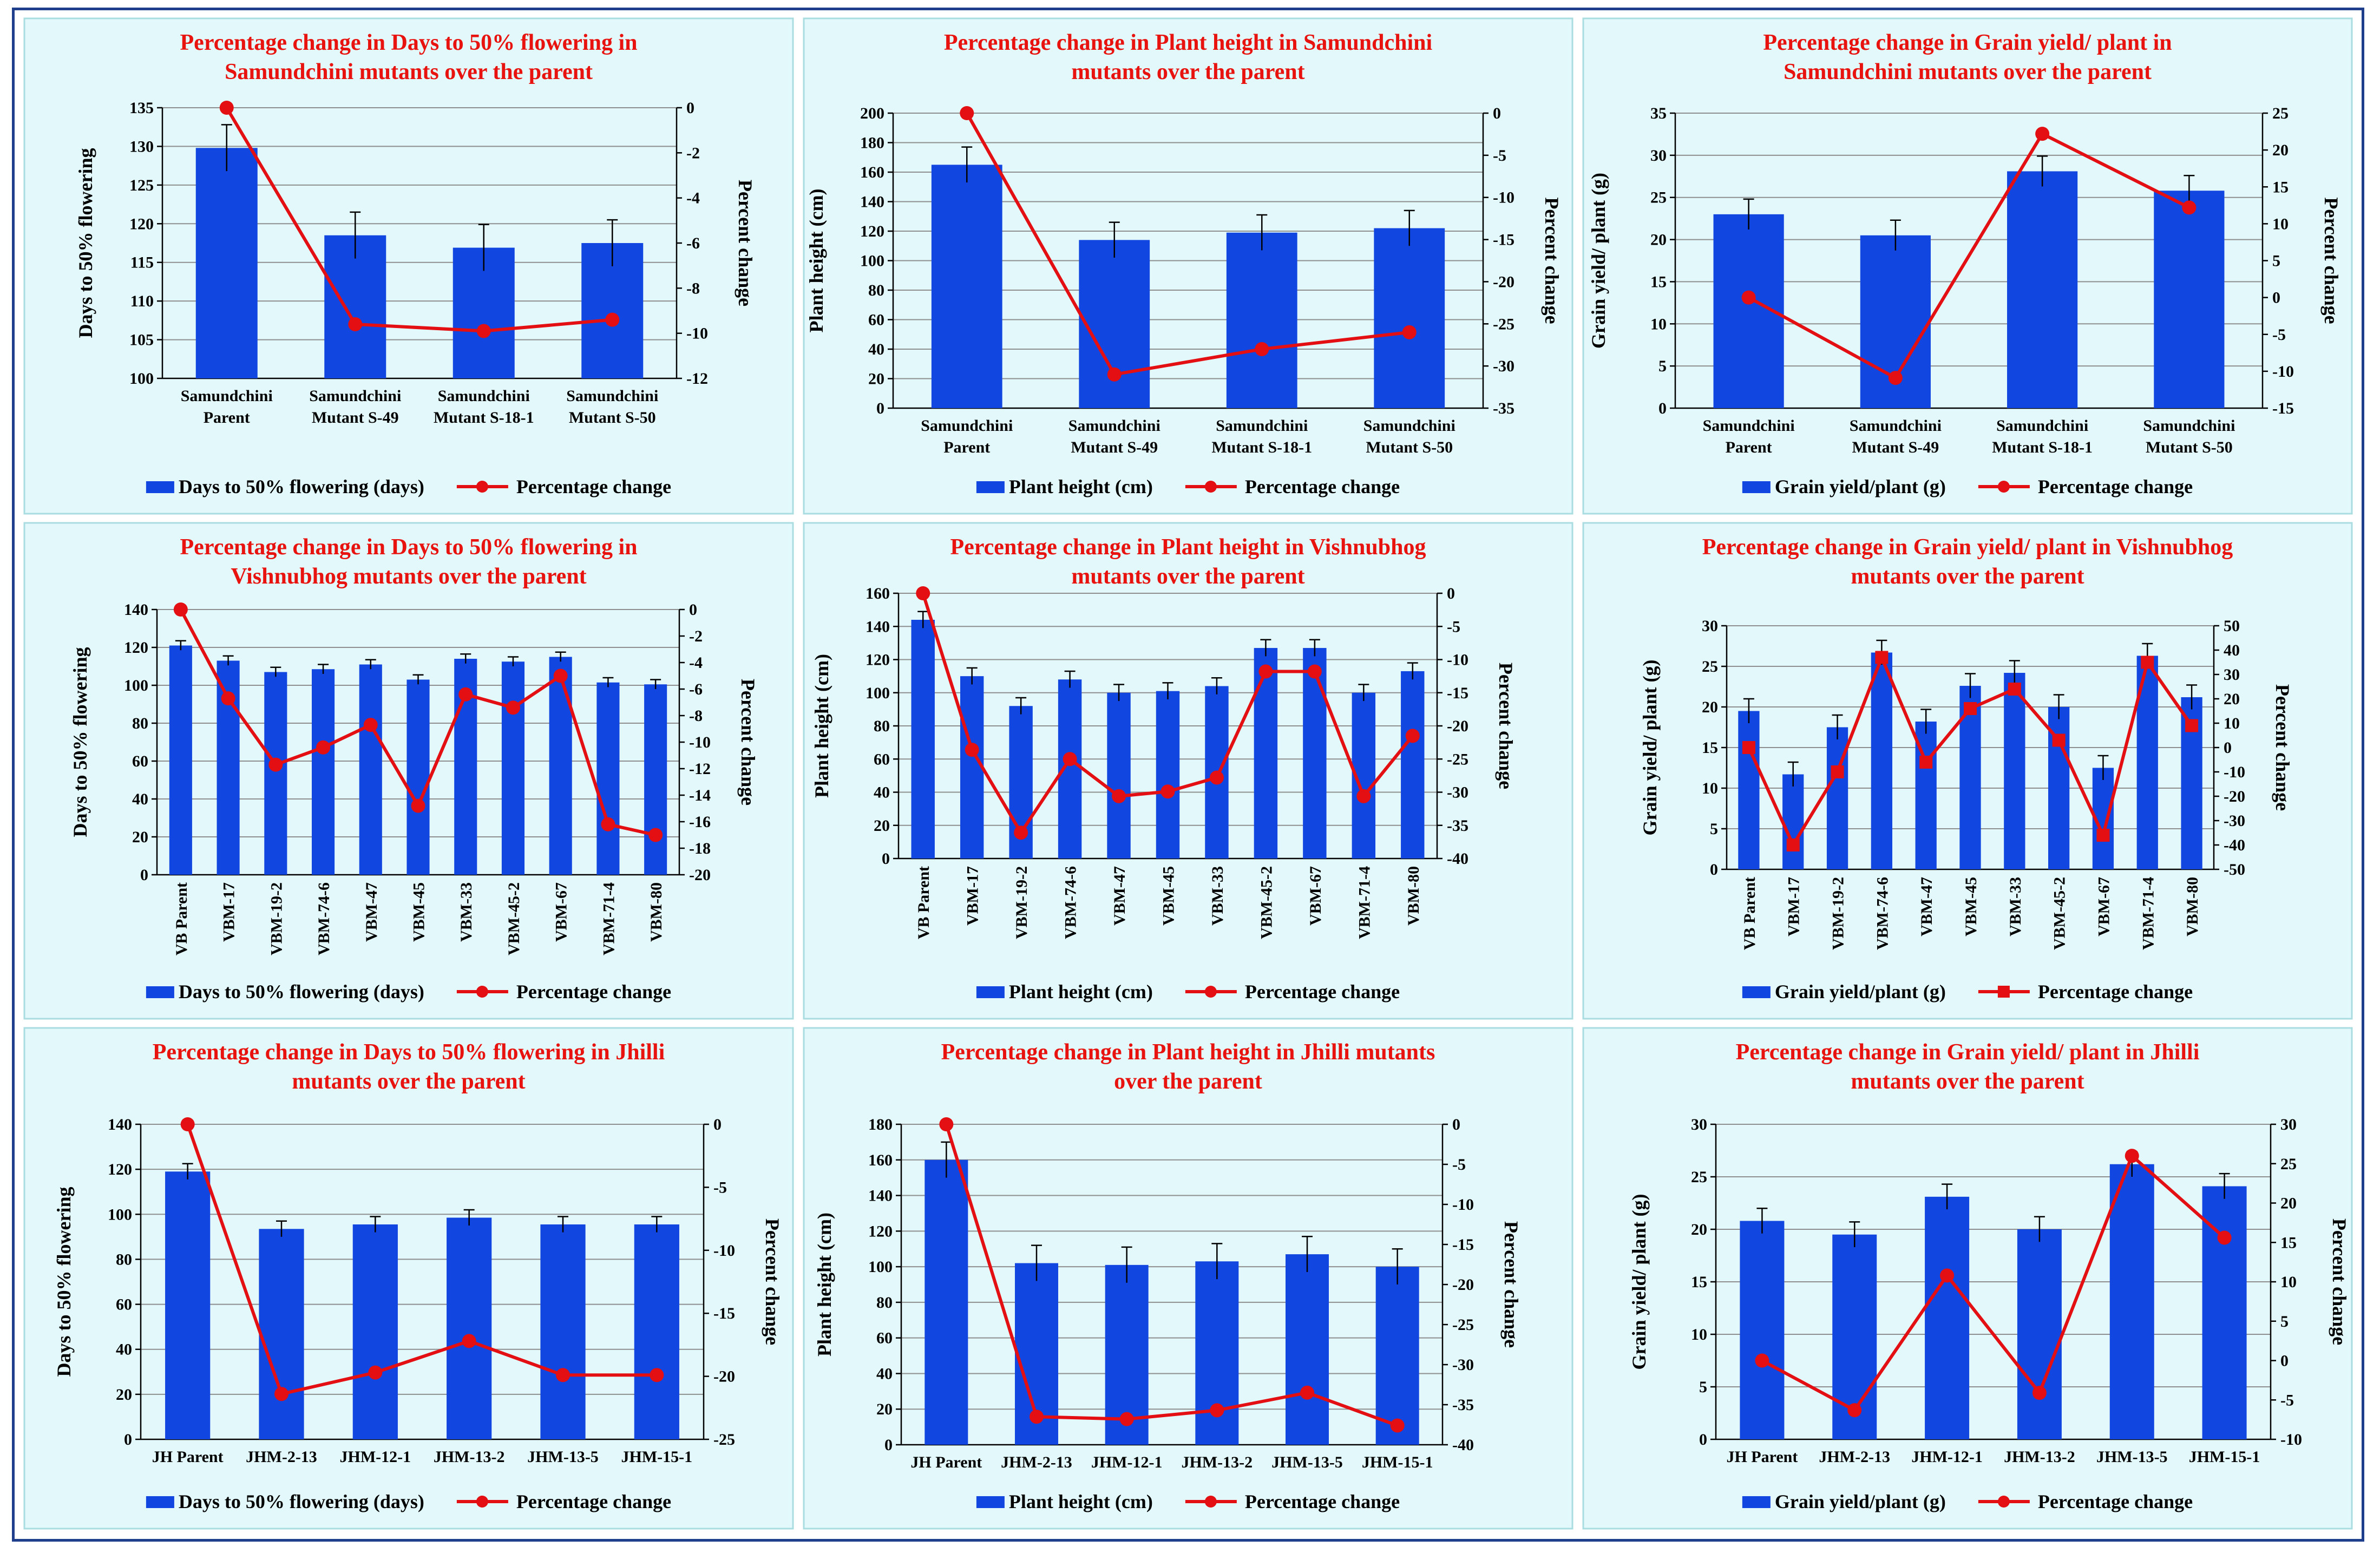  What do you see at coordinates (375, 1457) in the screenshot?
I see `x-tick-label: JHM-12-1` at bounding box center [375, 1457].